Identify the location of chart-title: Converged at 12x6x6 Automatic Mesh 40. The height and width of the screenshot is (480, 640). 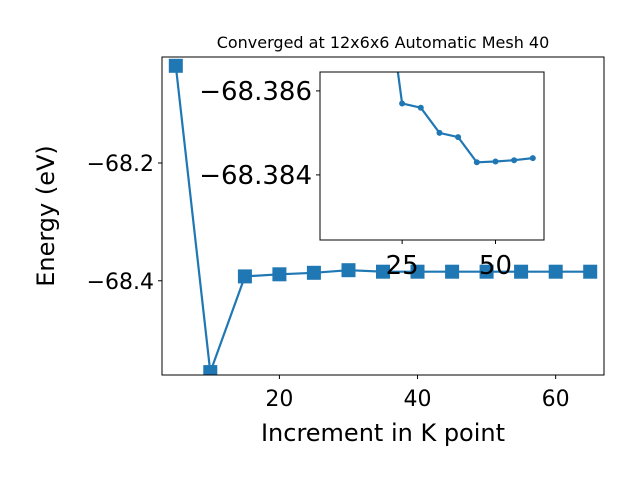
(383, 42).